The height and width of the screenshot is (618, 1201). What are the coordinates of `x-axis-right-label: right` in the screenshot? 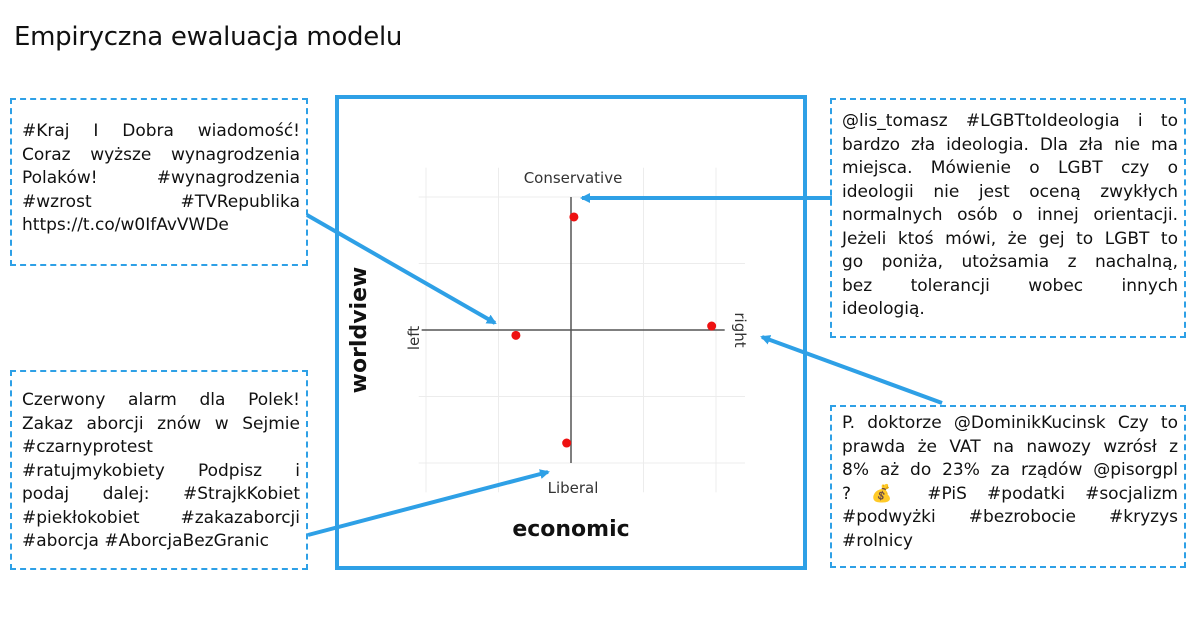 It's located at (740, 329).